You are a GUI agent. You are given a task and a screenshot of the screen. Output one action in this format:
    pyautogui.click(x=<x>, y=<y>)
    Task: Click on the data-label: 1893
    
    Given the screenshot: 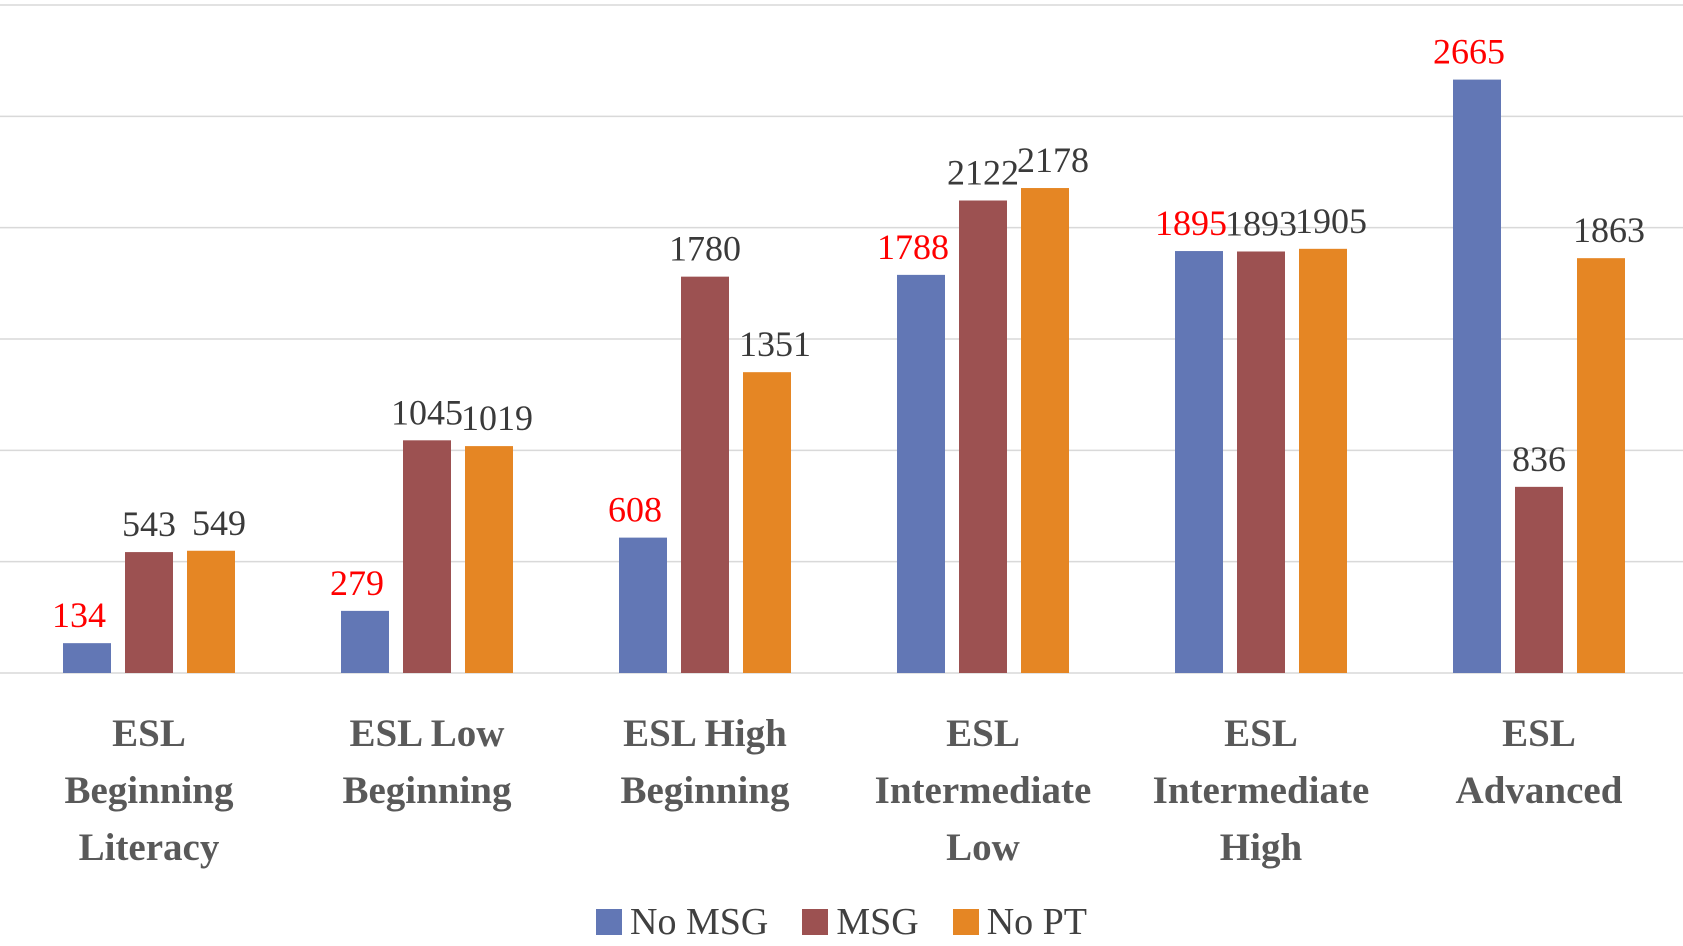 What is the action you would take?
    pyautogui.click(x=1261, y=223)
    